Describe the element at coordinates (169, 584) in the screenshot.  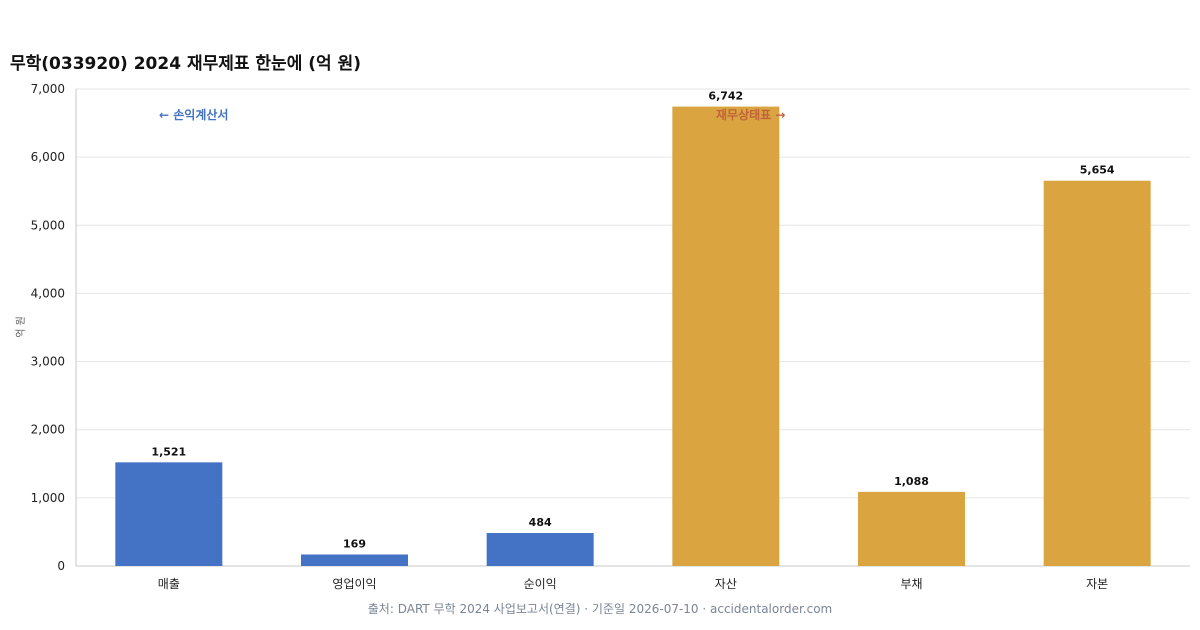
I see `x-category-label: 매출` at that location.